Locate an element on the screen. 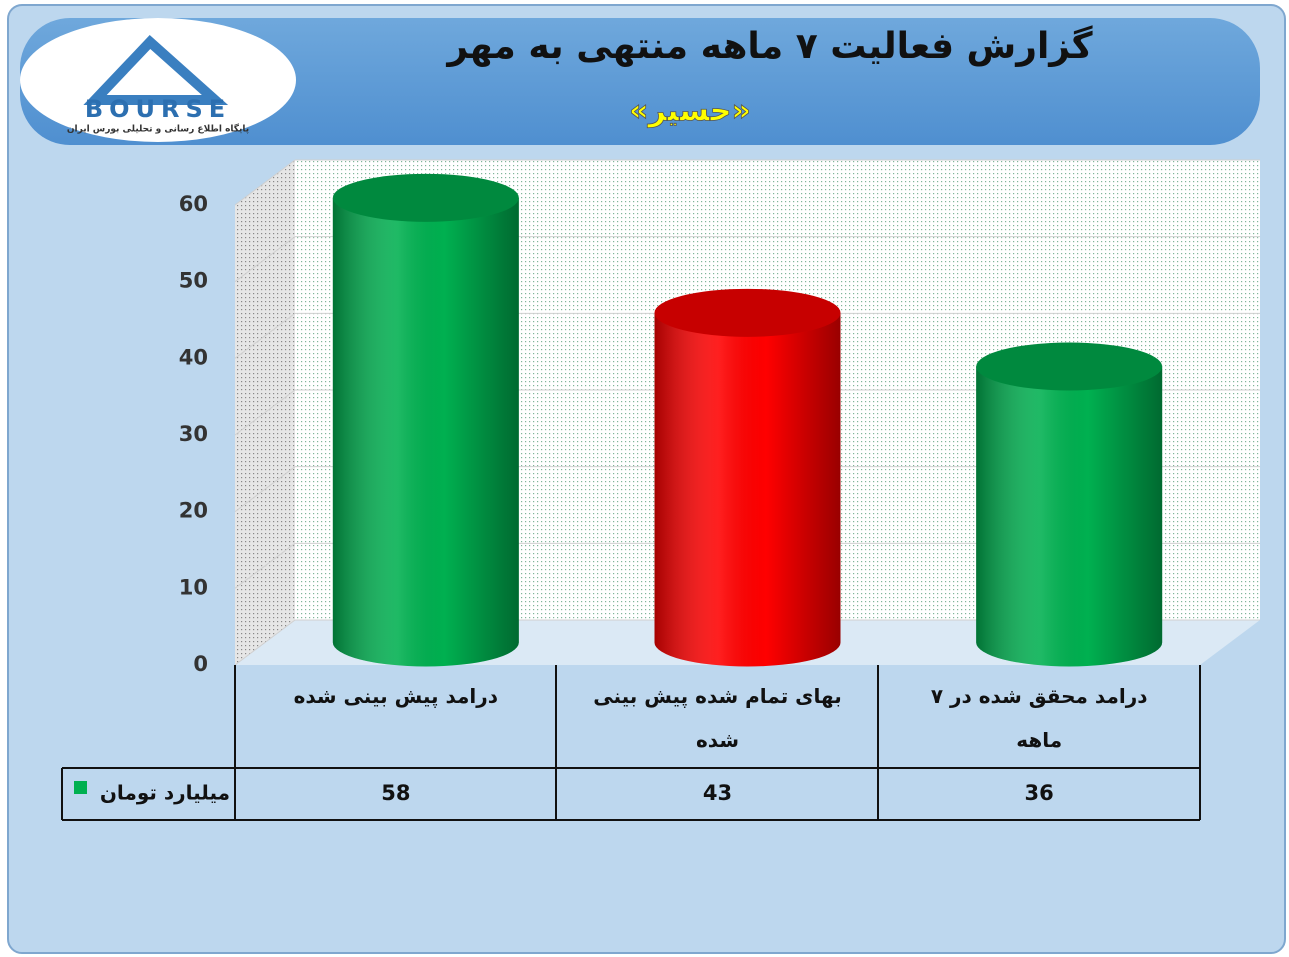 The image size is (1289, 957). legend-key is located at coordinates (80, 787).